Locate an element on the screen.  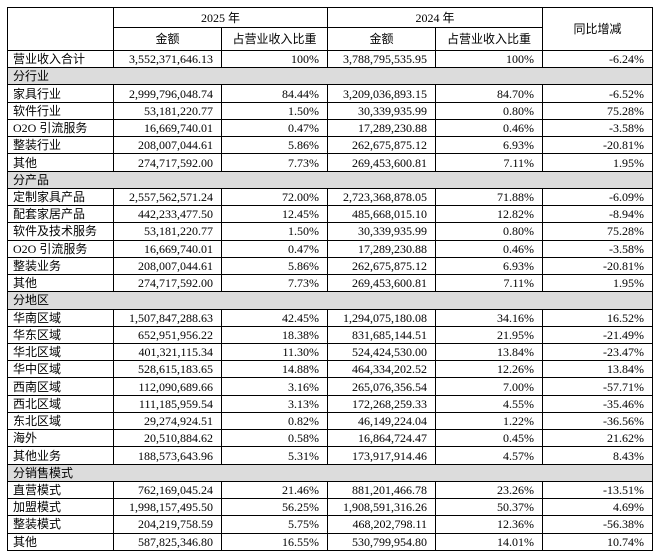
cell-ratio-2024: 71.88% is located at coordinates (489, 197).